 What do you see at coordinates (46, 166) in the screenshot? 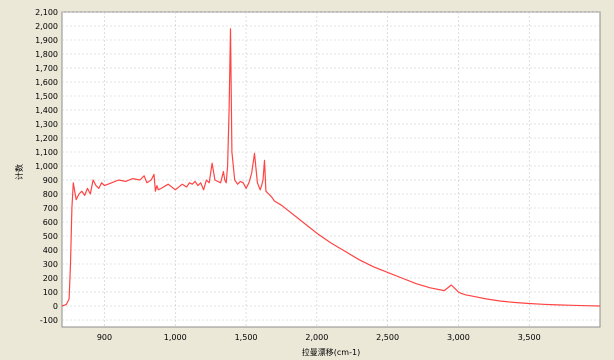
I see `y-tick-label: 1,000` at bounding box center [46, 166].